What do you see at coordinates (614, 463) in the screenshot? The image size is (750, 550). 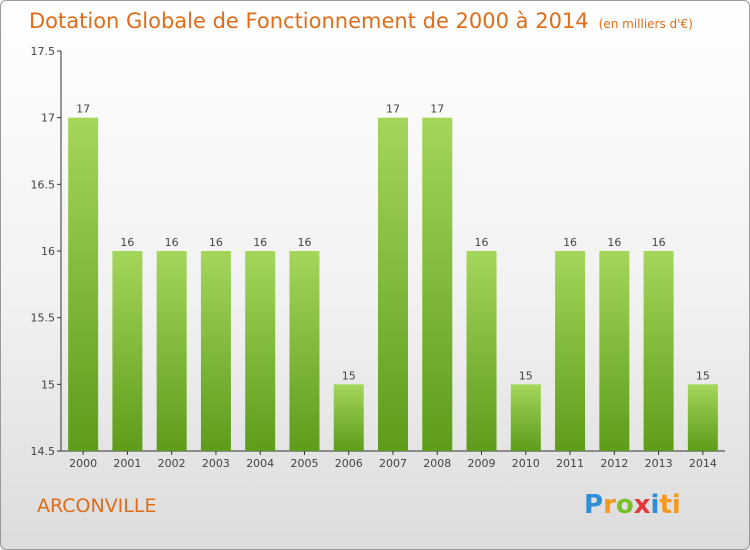 I see `x-tick-label: 2012` at bounding box center [614, 463].